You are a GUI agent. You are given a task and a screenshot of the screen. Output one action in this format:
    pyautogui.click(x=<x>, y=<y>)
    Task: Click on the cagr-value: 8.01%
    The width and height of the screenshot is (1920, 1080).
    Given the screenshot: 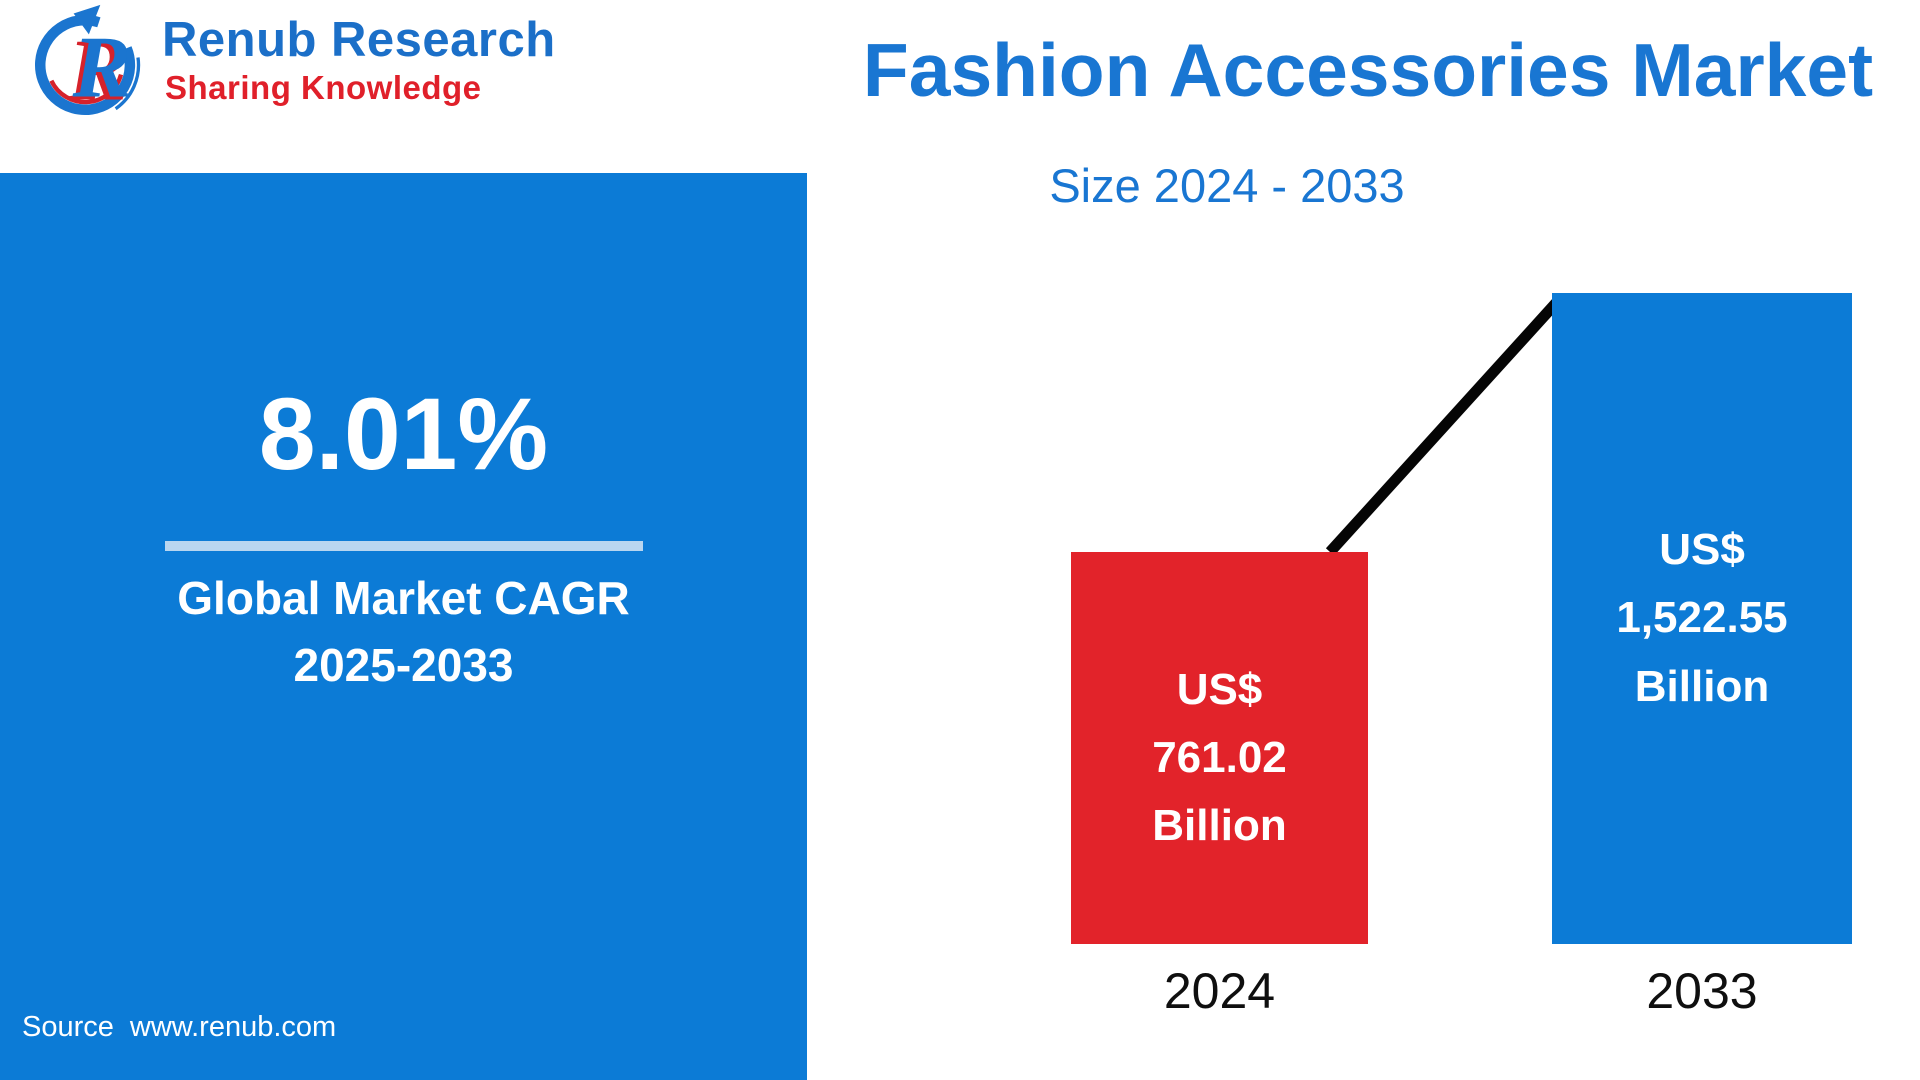 What is the action you would take?
    pyautogui.click(x=403, y=434)
    